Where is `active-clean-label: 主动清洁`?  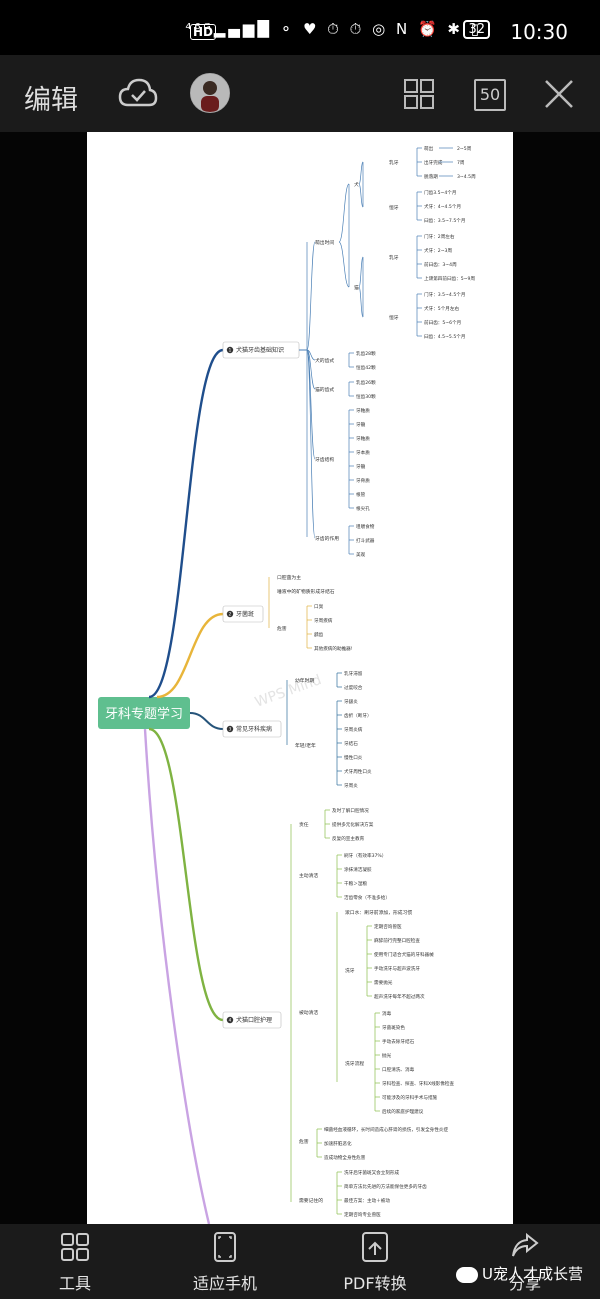 active-clean-label: 主动清洁 is located at coordinates (308, 875).